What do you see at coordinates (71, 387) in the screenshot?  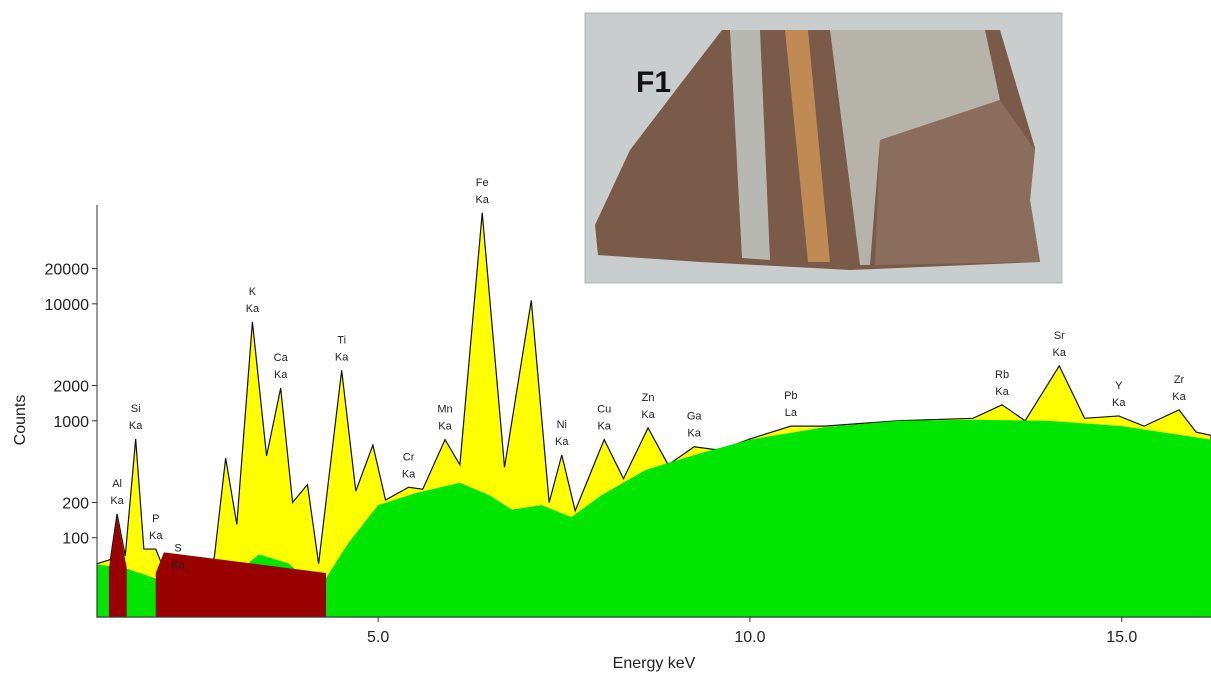 I see `y-tick-label: 2000` at bounding box center [71, 387].